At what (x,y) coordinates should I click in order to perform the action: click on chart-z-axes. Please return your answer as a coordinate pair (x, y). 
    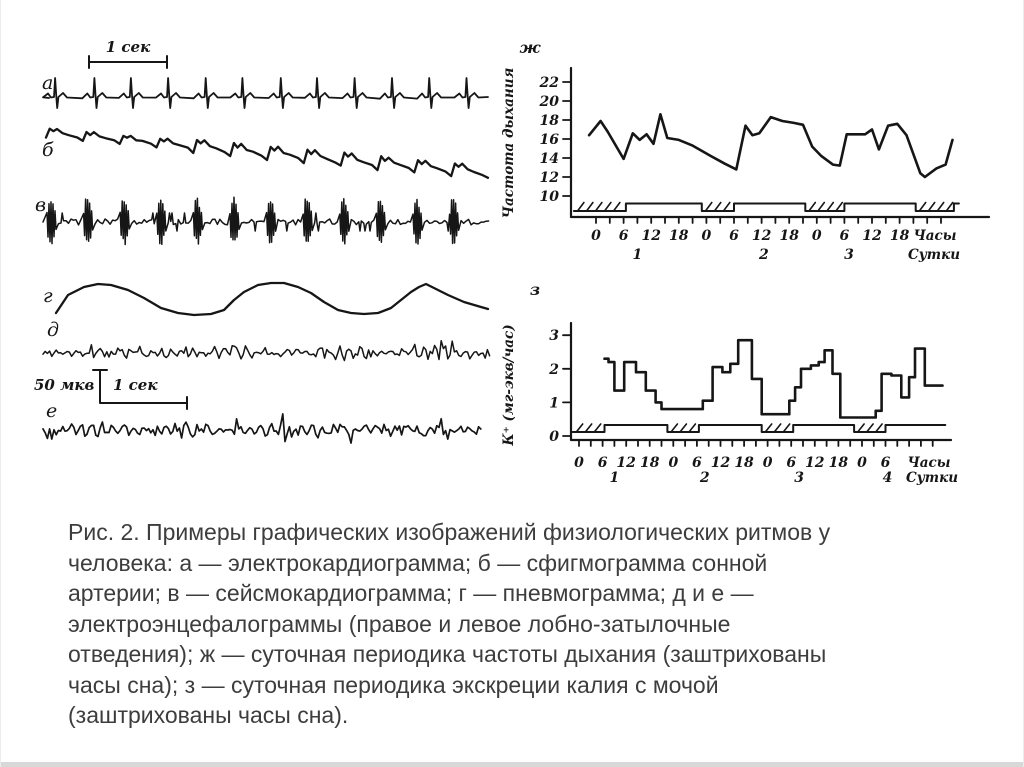
    Looking at the image, I should click on (761, 381).